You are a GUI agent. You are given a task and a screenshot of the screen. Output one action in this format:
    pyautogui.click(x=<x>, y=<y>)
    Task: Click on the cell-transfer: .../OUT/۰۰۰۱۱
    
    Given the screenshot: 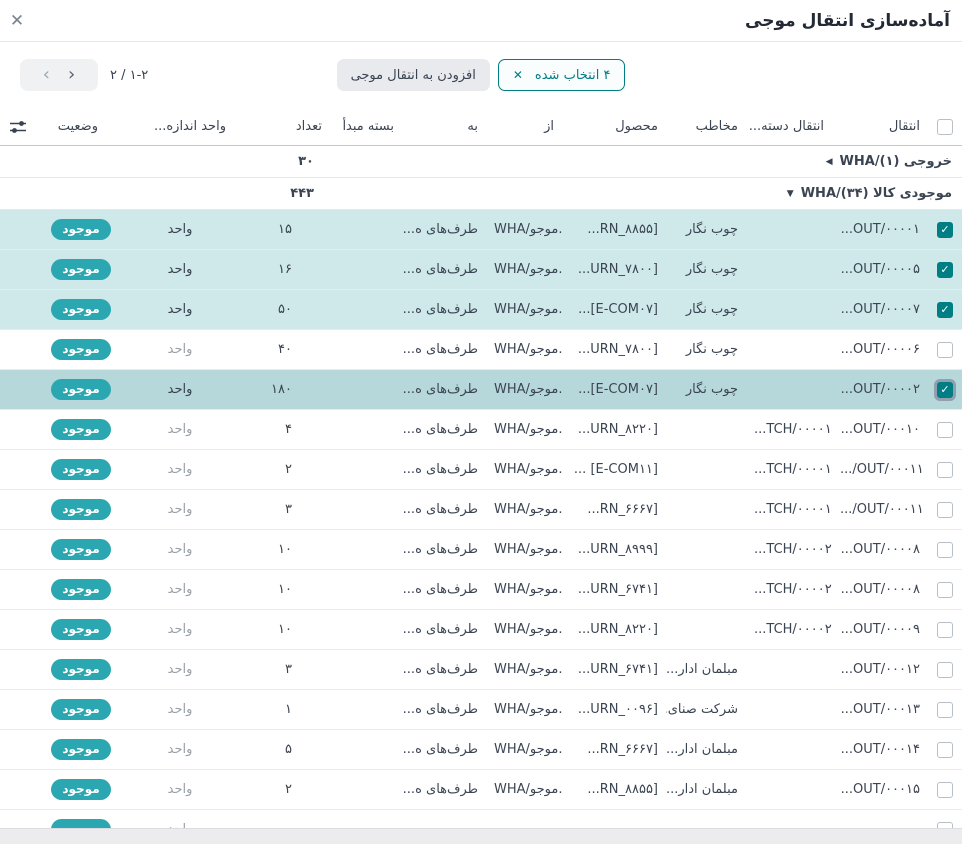 What is the action you would take?
    pyautogui.click(x=882, y=509)
    